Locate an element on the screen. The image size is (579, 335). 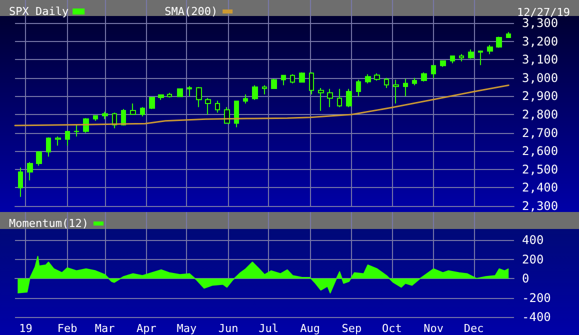
x-tick-label: May is located at coordinates (187, 328).